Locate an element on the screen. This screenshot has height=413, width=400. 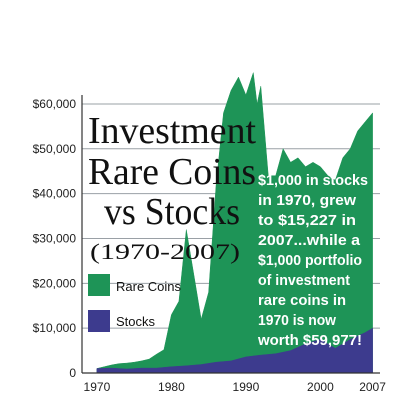
chart-subtitle: (1970-2007) is located at coordinates (165, 251).